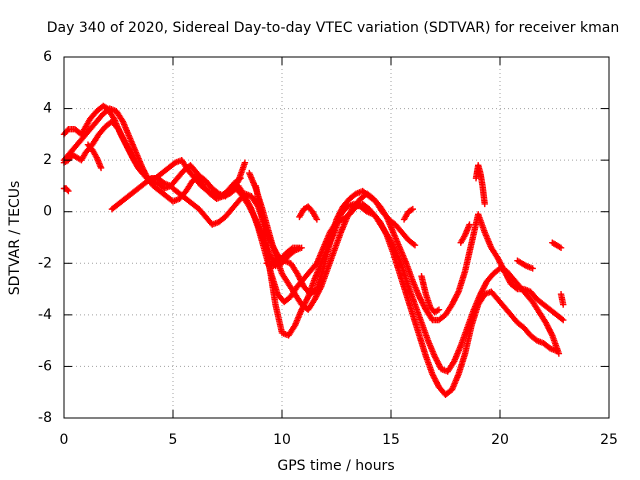 The height and width of the screenshot is (480, 640). Describe the element at coordinates (609, 440) in the screenshot. I see `x-tick-label: 25` at that location.